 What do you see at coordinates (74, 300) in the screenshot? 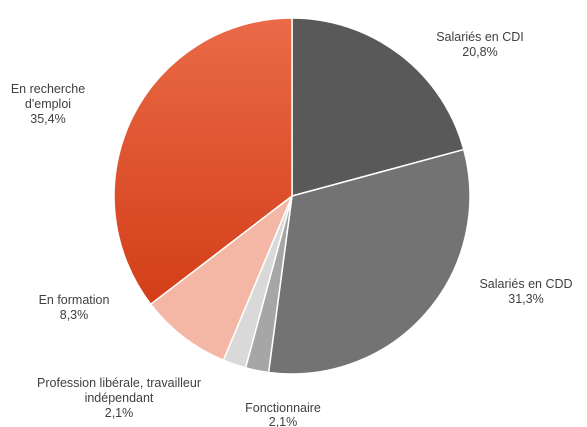
I see `slice-label-formation-name: En formation` at bounding box center [74, 300].